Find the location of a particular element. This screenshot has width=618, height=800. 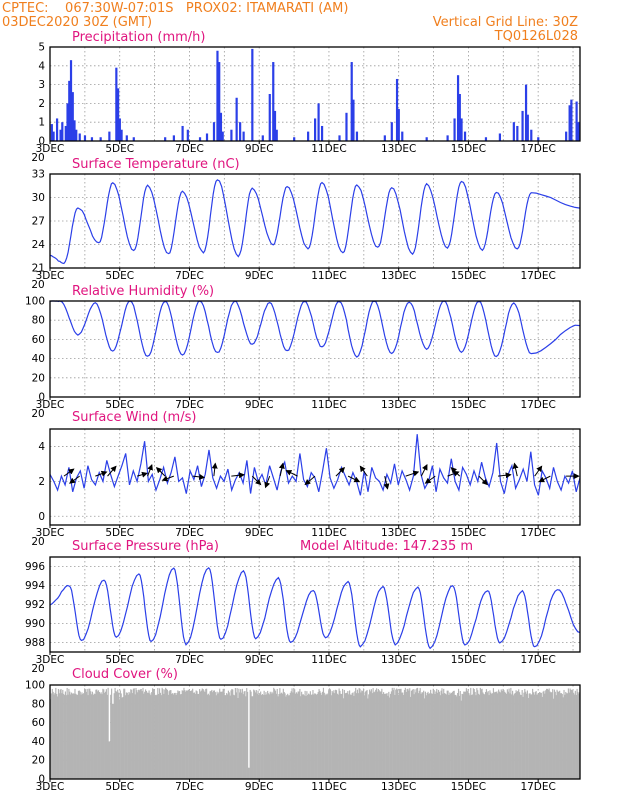

wind-line is located at coordinates (315, 465).